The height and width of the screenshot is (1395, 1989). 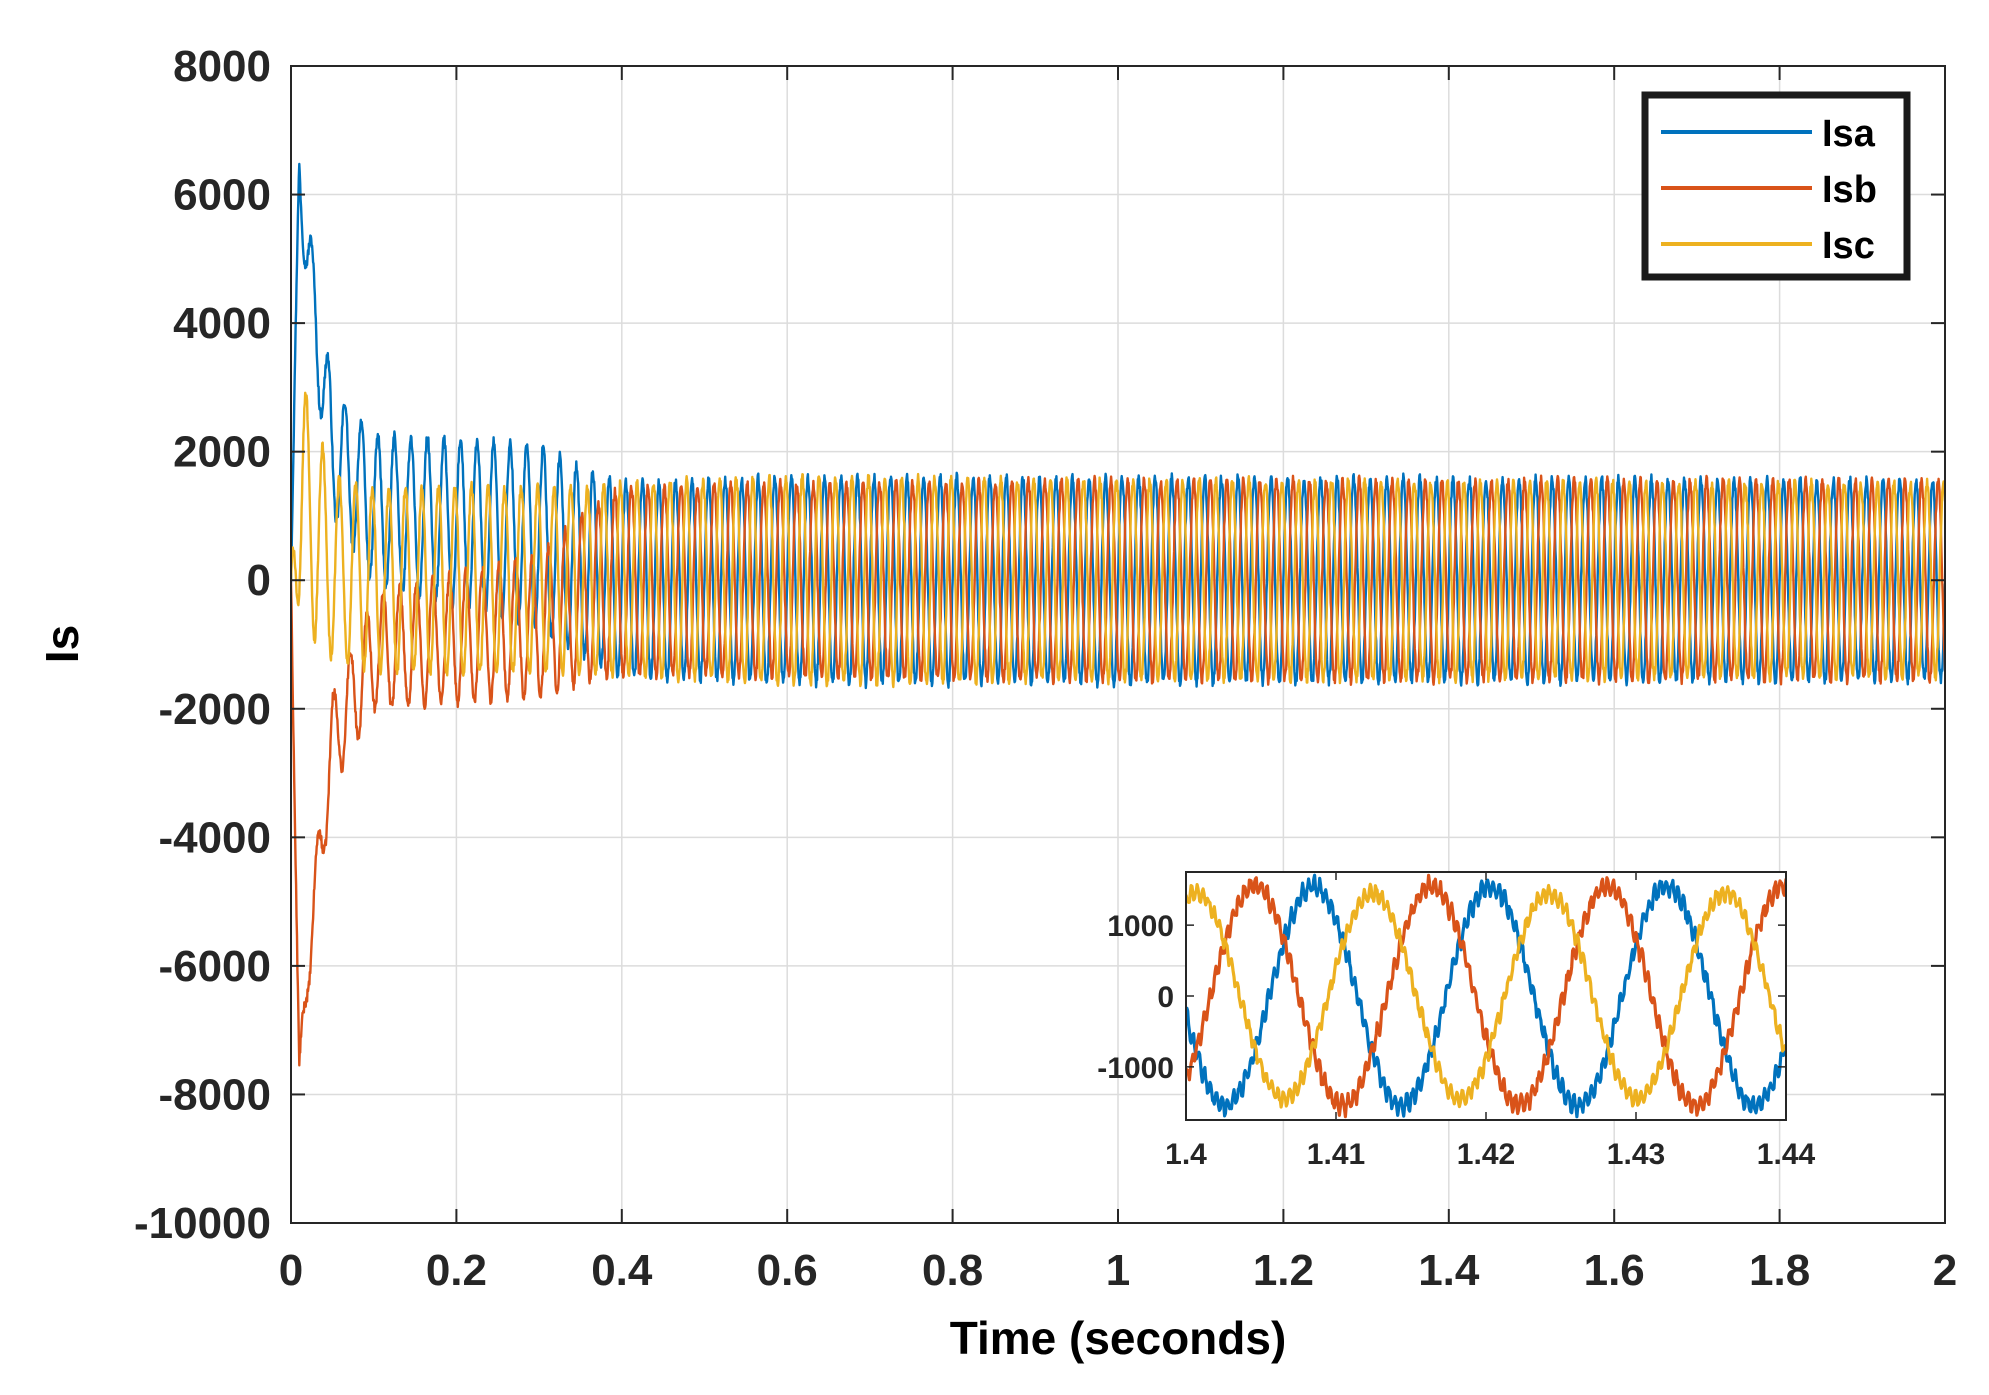 What do you see at coordinates (222, 452) in the screenshot?
I see `y-tick-label: 2000` at bounding box center [222, 452].